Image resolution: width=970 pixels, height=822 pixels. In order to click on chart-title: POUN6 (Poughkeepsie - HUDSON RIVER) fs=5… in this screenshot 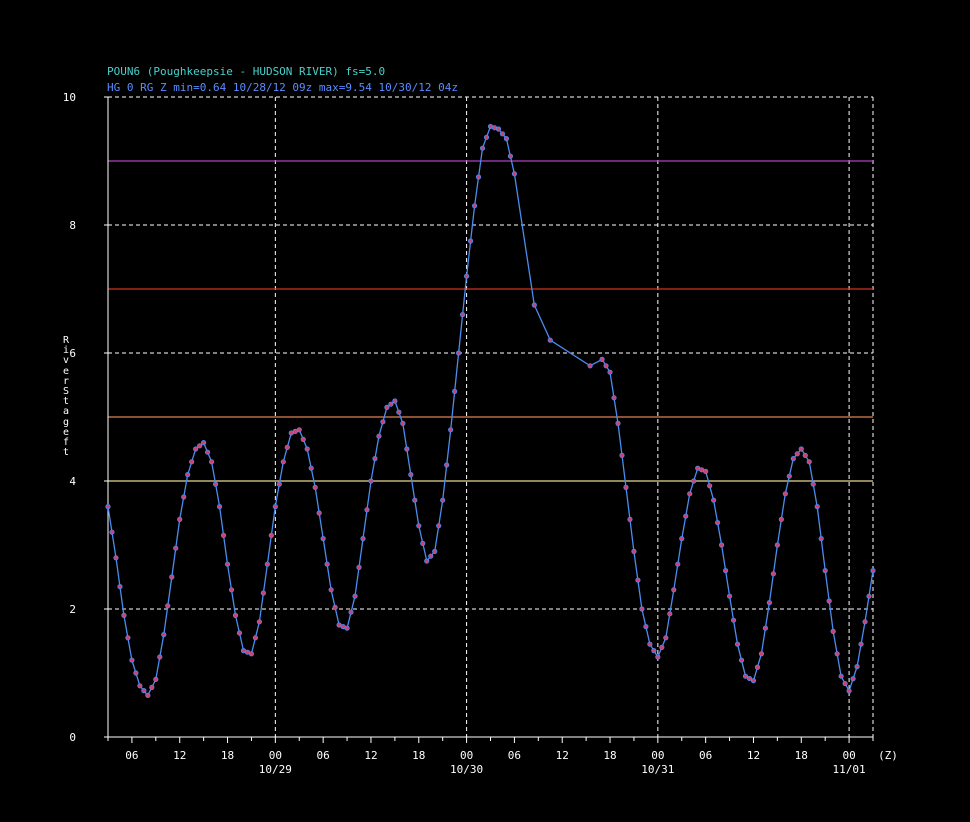, I will do `click(246, 71)`.